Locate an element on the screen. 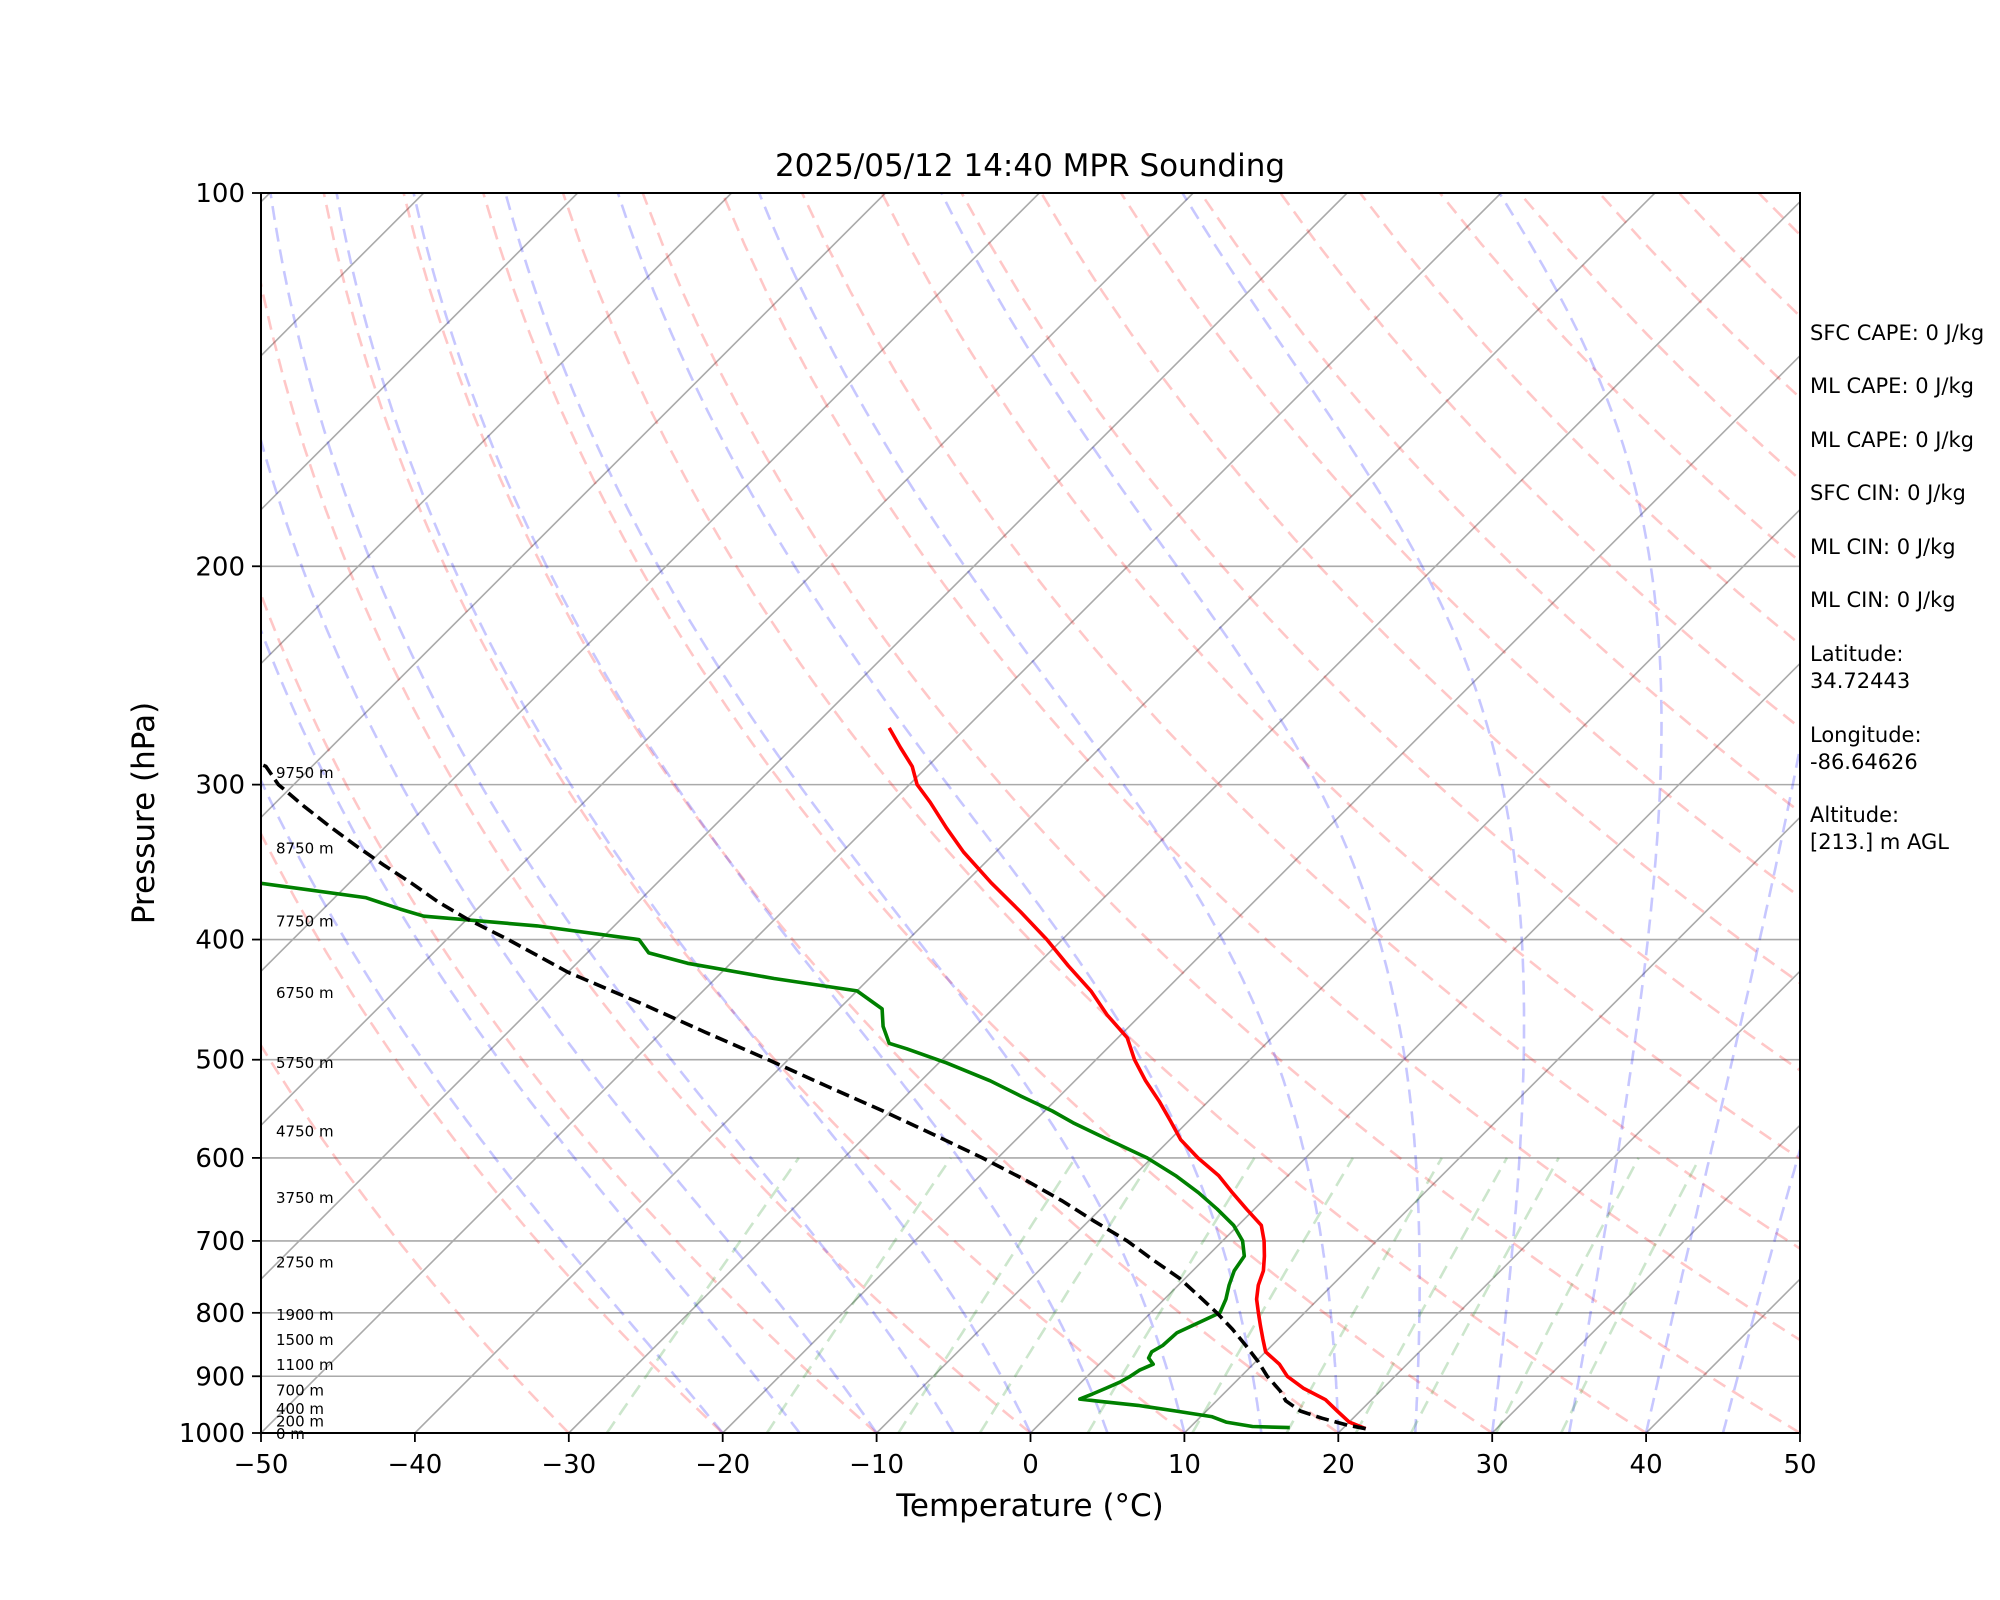 The height and width of the screenshot is (1600, 2000). x-axis-title: Temperature (°C) is located at coordinates (1029, 1506).